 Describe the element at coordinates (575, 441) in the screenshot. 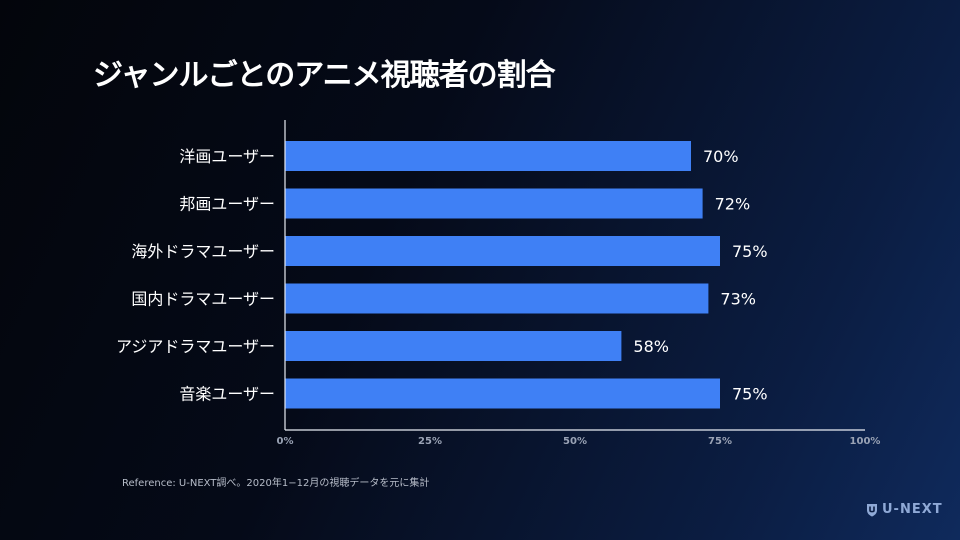

I see `x-tick-label: 50%` at that location.